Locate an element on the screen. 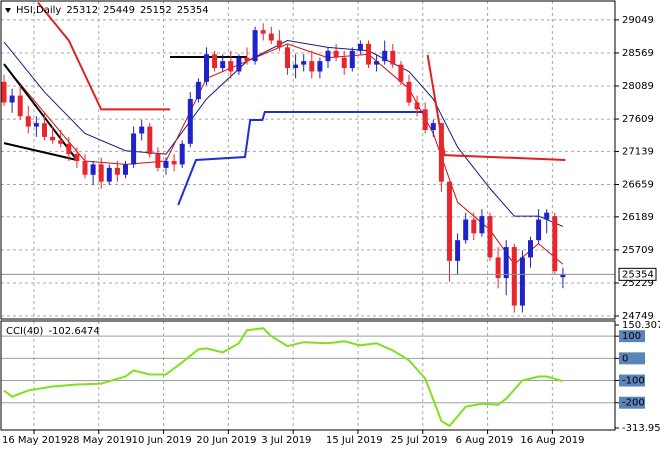 Image resolution: width=660 pixels, height=450 pixels. y-tick-label: 25709 is located at coordinates (638, 250).